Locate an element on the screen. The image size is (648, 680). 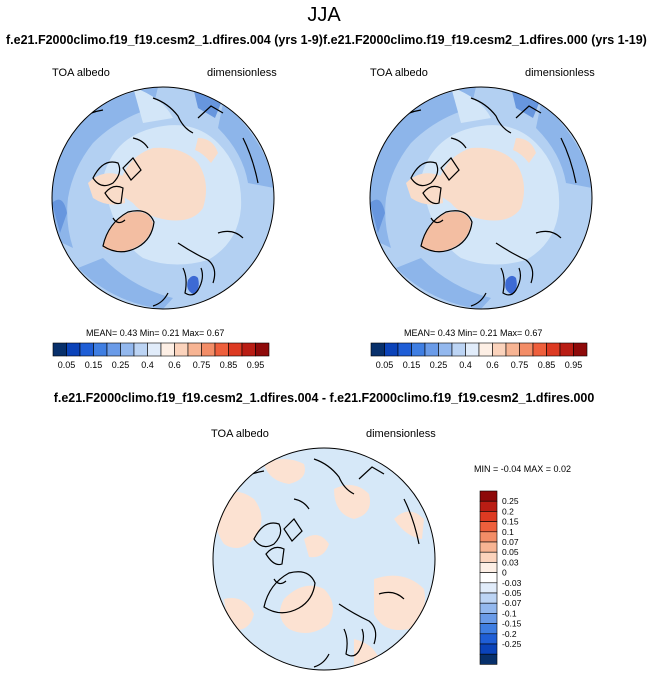
colorbar-left-tick-label: 0.15 is located at coordinates (94, 365).